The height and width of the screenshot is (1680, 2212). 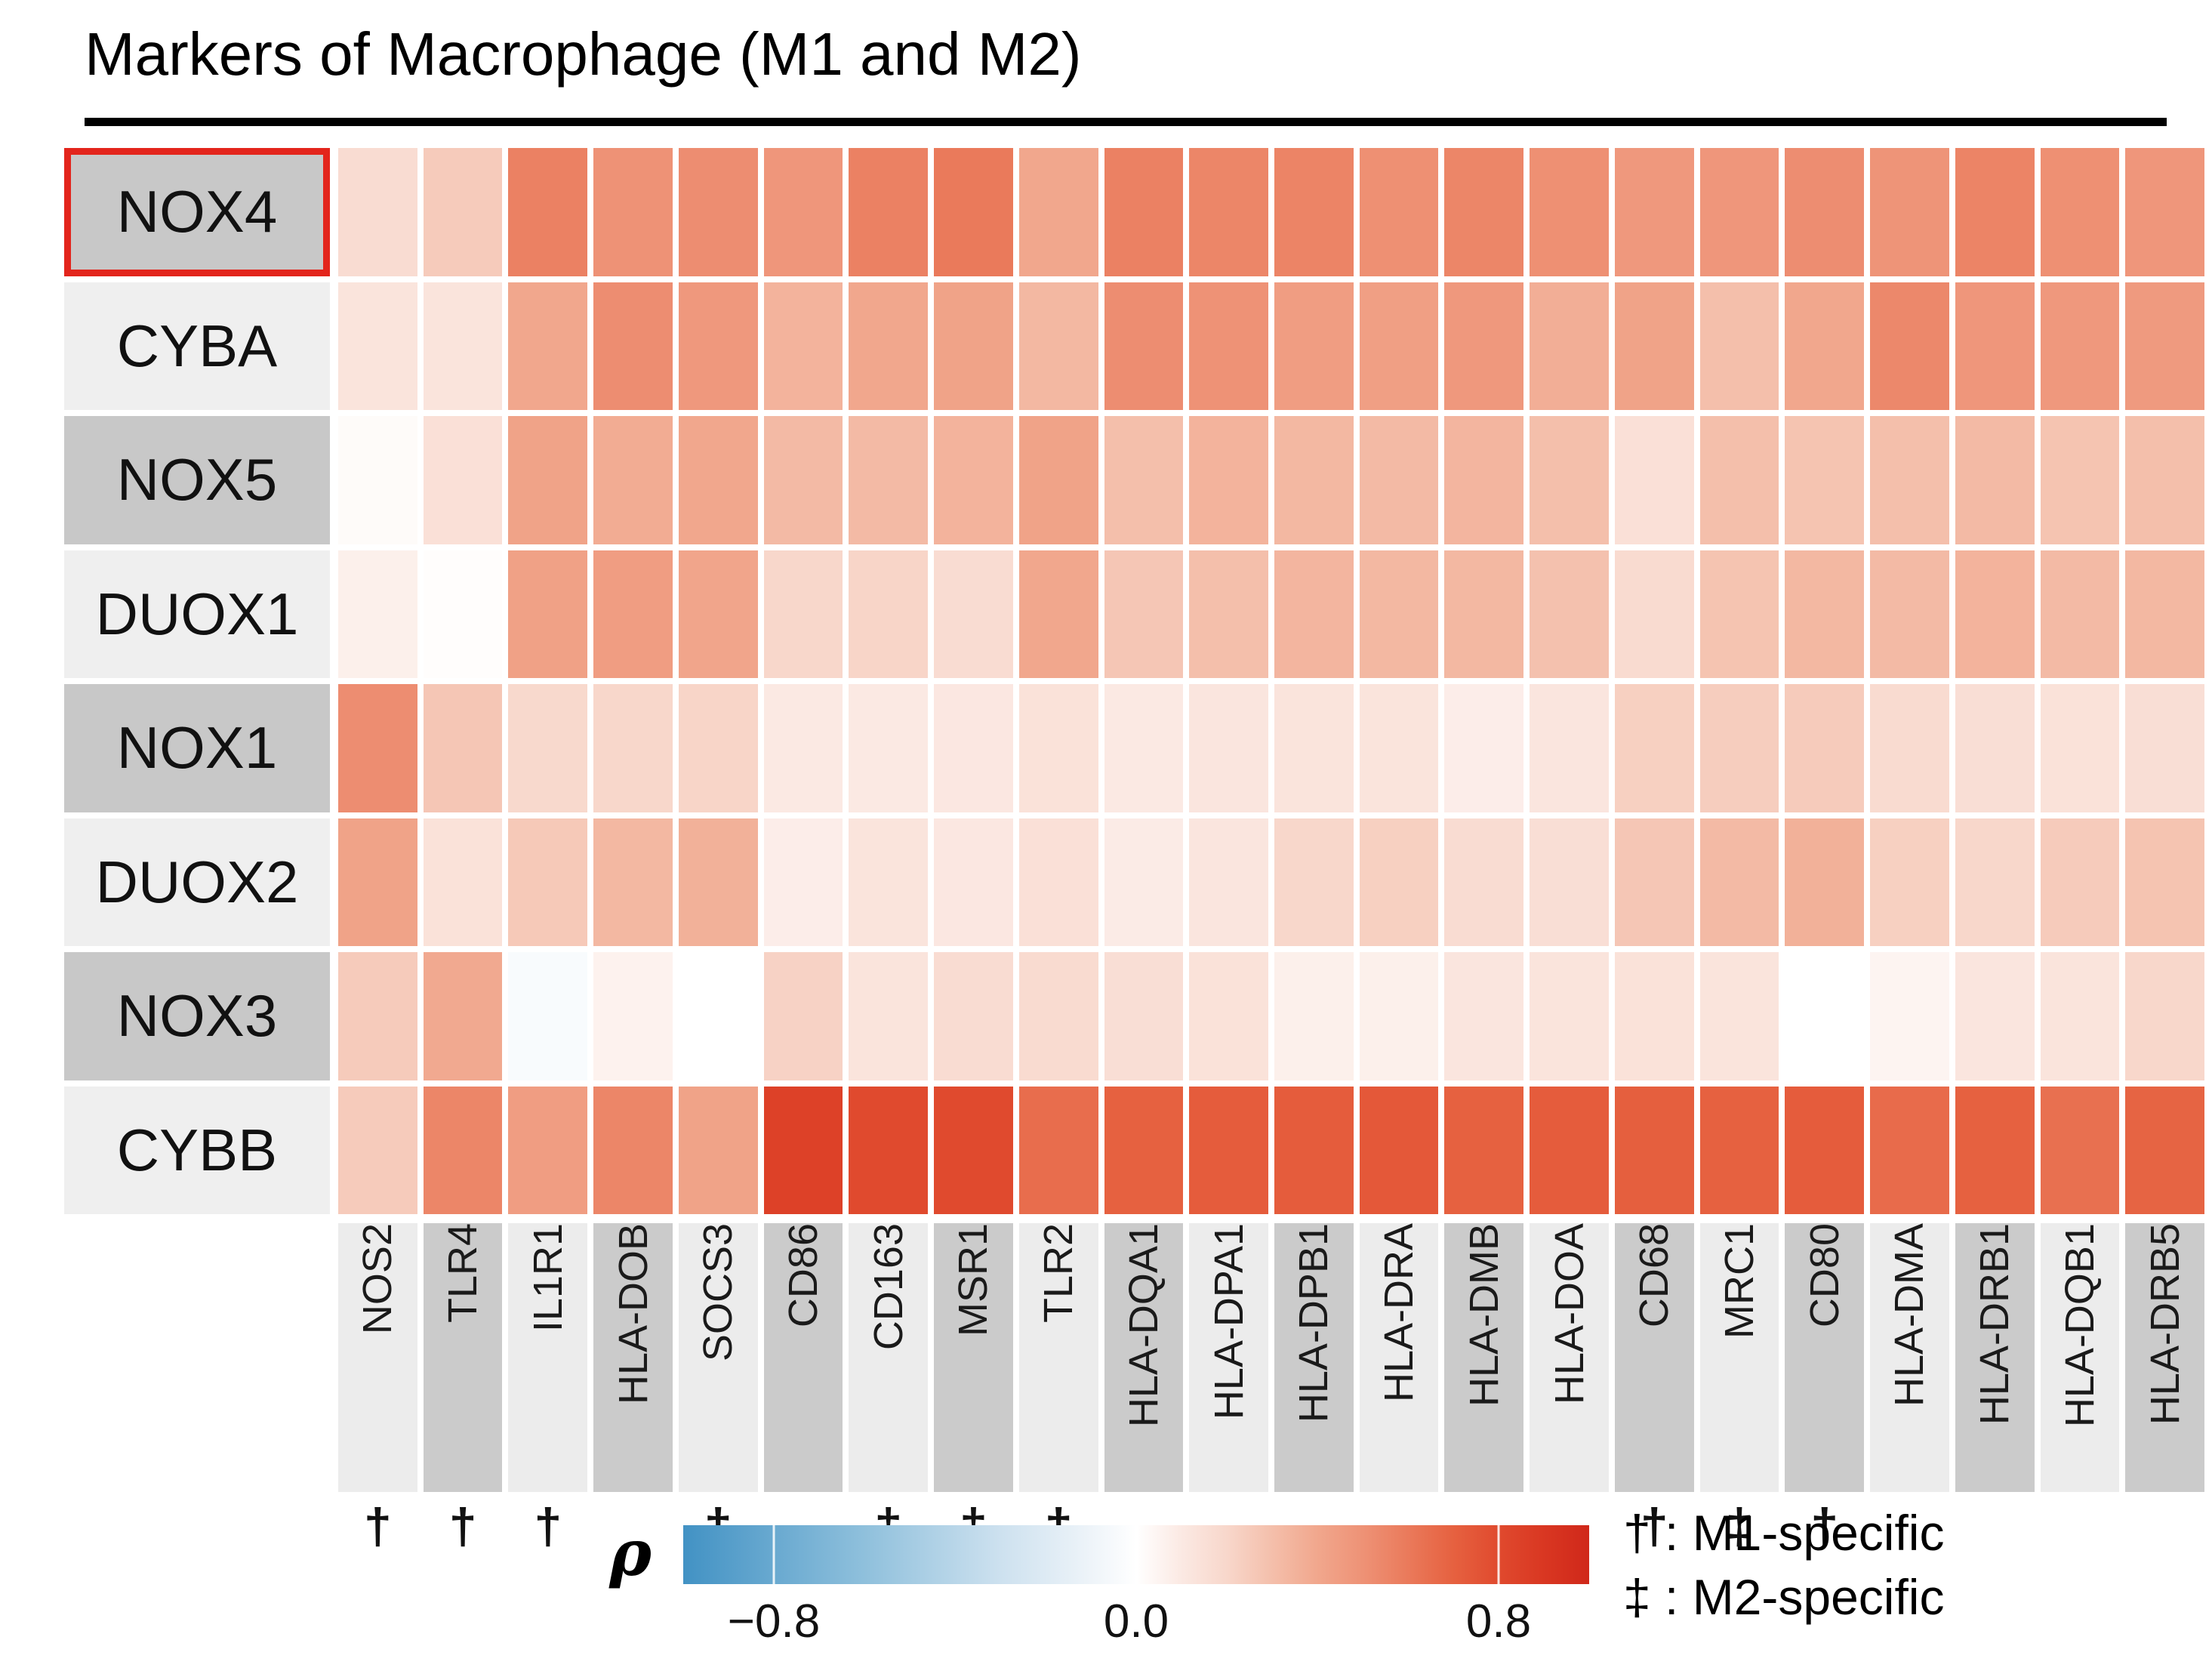 What do you see at coordinates (718, 614) in the screenshot?
I see `cell-DUOX1-SOCS3` at bounding box center [718, 614].